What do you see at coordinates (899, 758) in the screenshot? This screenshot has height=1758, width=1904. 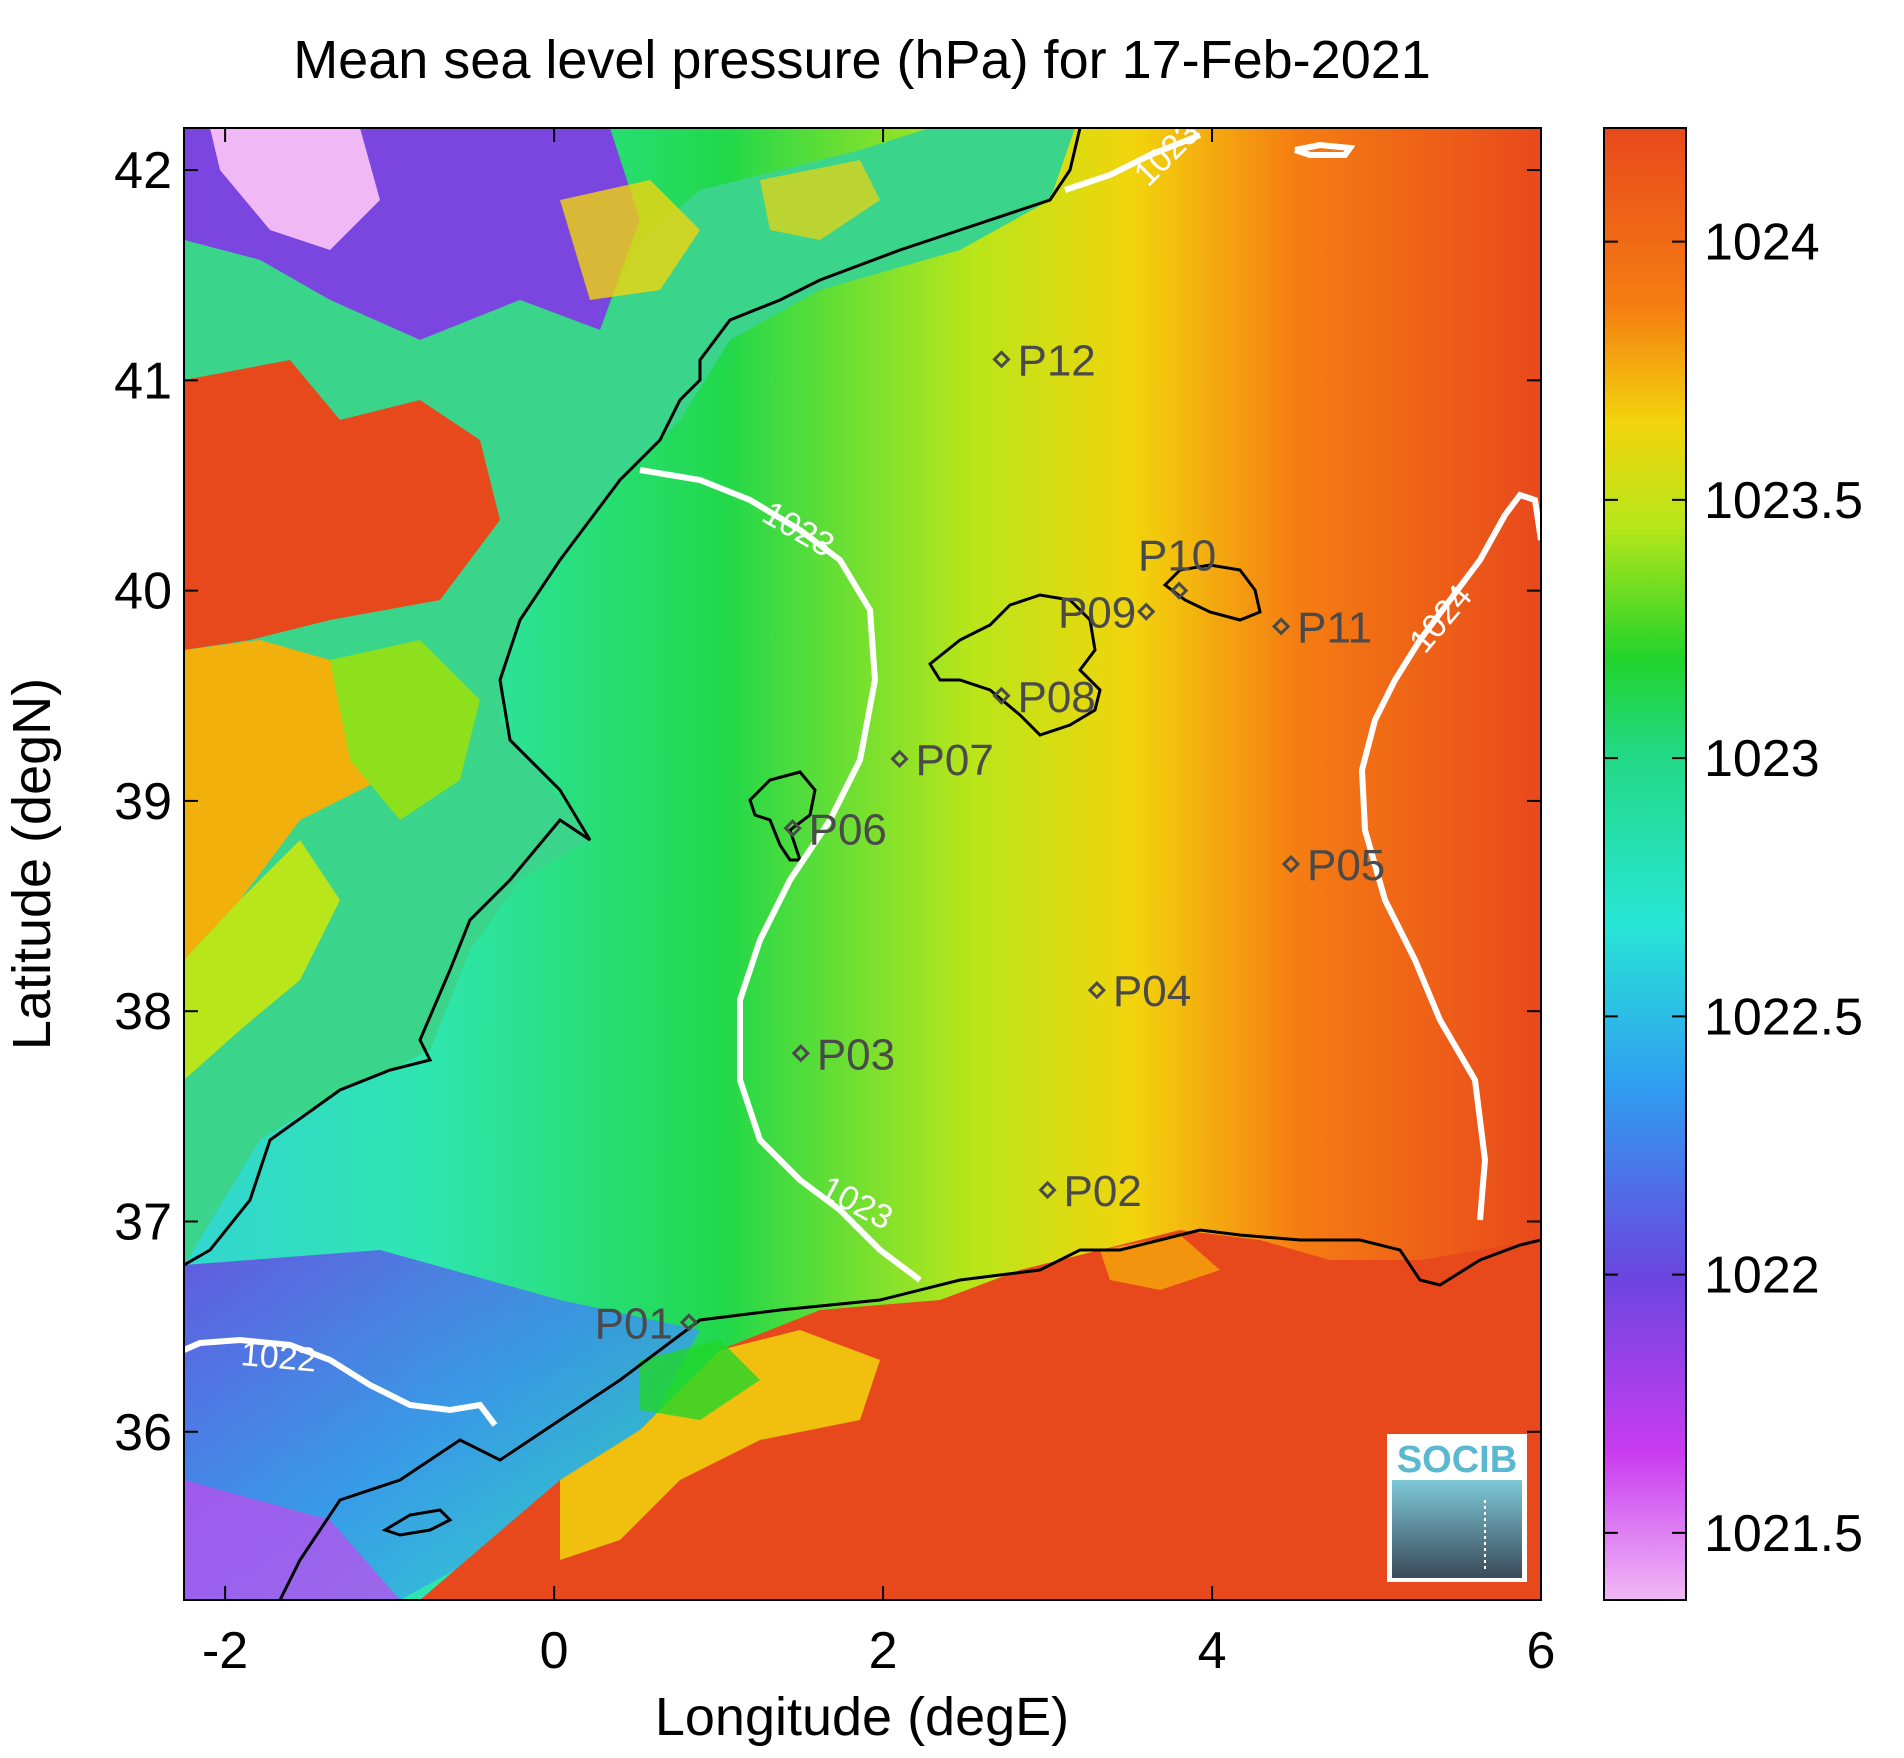 I see `station-marker-p07` at bounding box center [899, 758].